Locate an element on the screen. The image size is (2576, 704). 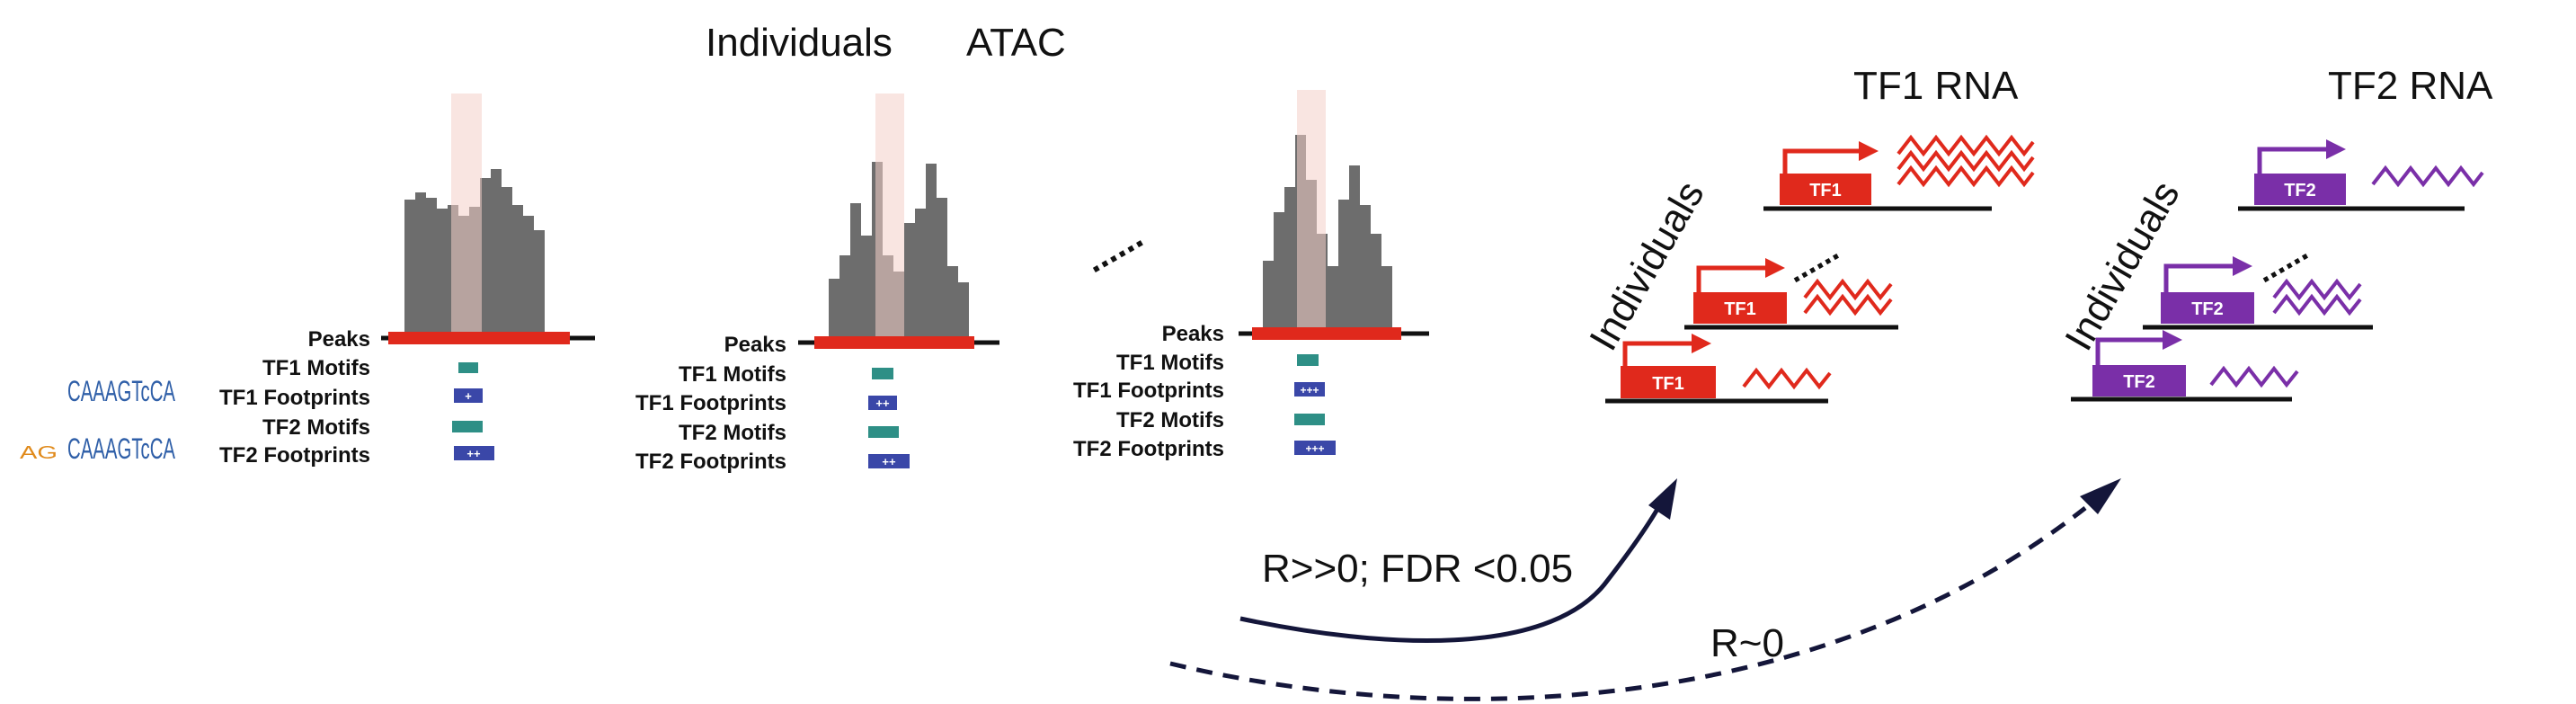
tf2-correlation-arrow is located at coordinates (1645, 590).